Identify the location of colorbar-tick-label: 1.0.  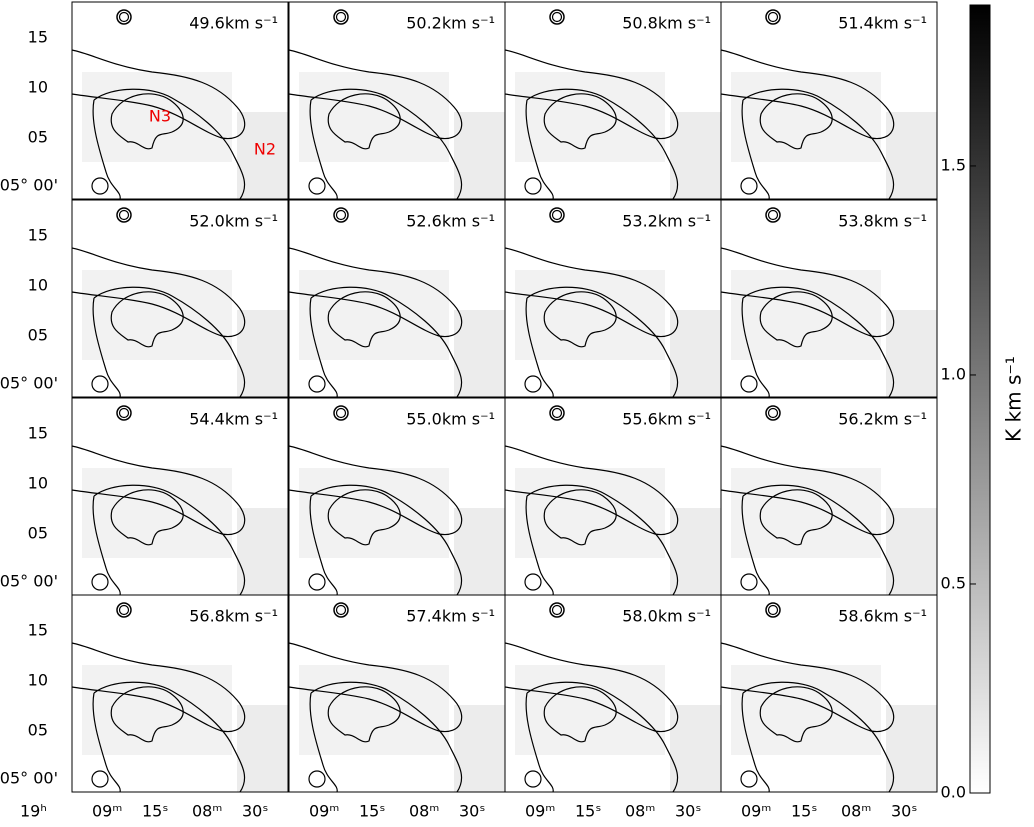
(953, 373).